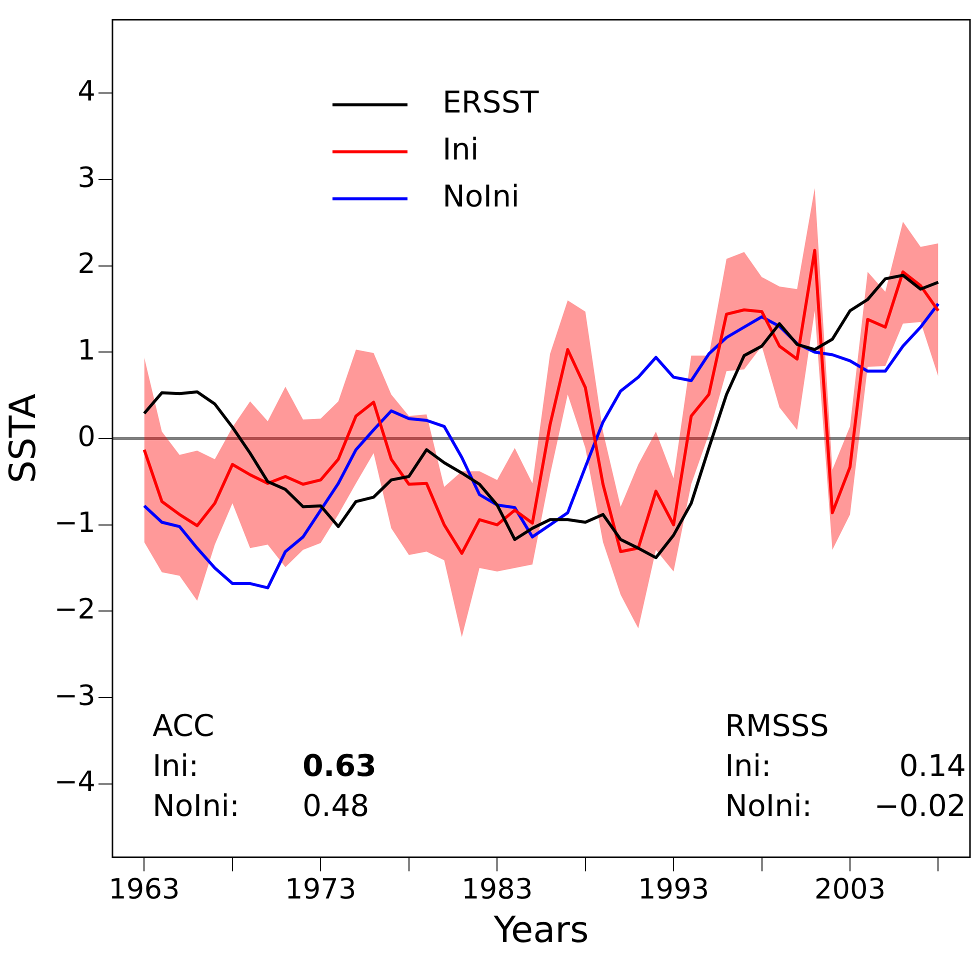 The image size is (972, 954). I want to click on y-tick-label: 4, so click(87, 91).